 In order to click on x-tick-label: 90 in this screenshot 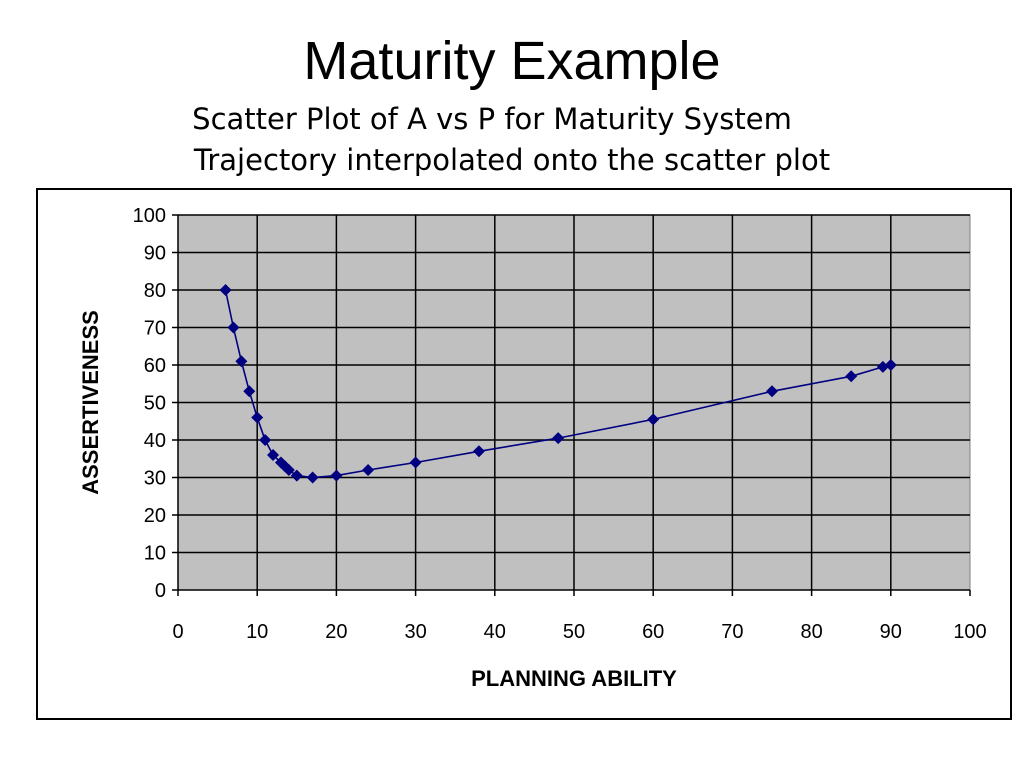, I will do `click(891, 632)`.